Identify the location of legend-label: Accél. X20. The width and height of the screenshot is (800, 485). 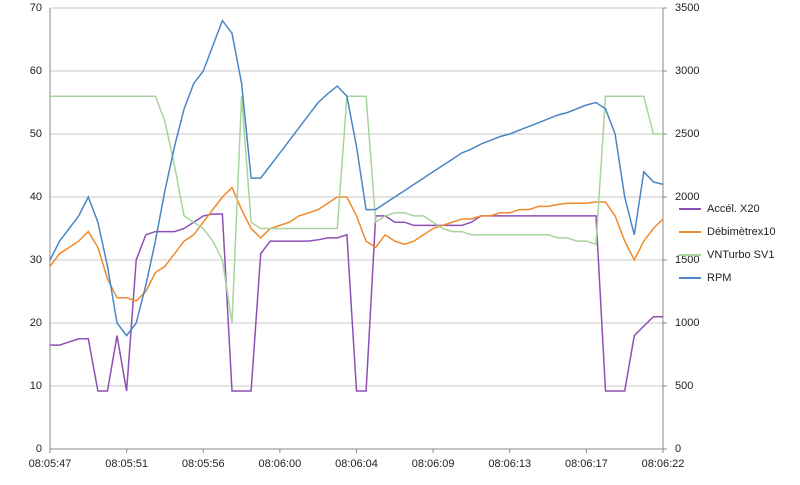
(733, 209).